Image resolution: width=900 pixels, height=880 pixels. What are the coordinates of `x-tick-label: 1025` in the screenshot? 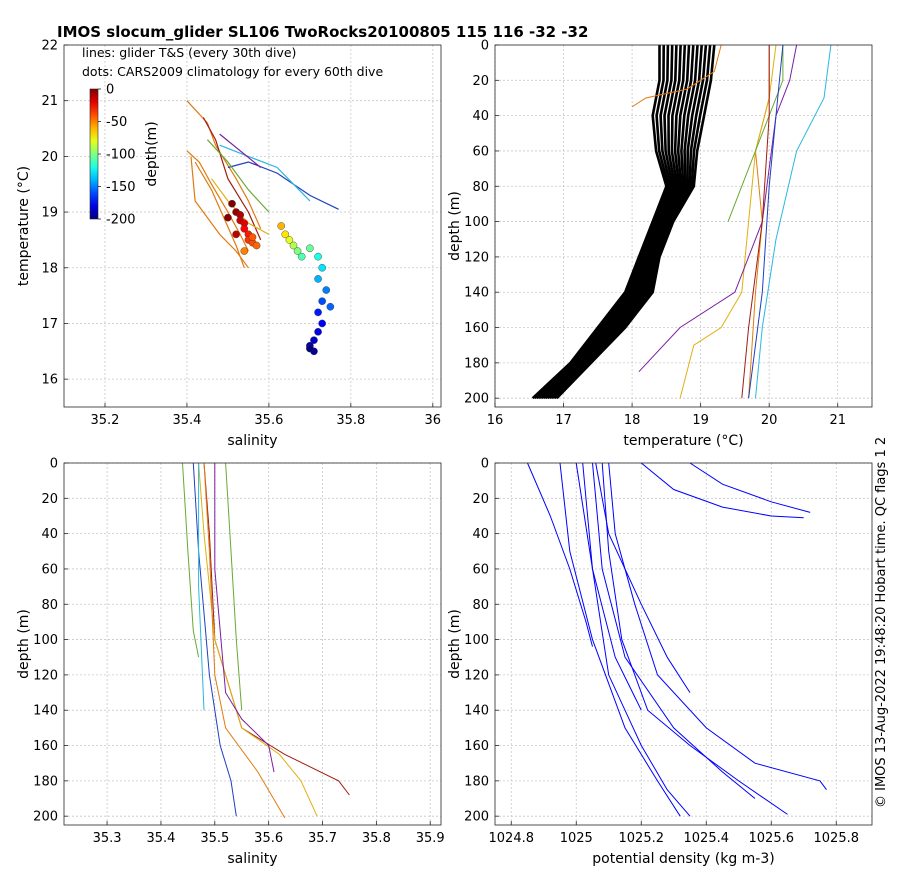 It's located at (576, 838).